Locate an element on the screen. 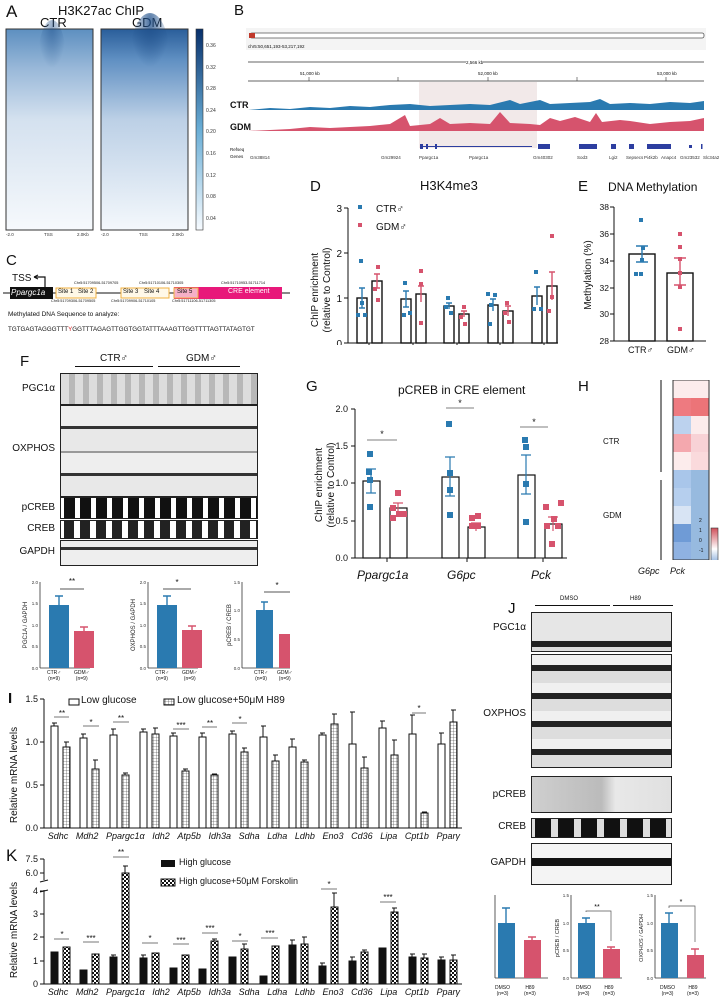  j-blot-label: pCREB is located at coordinates (509, 794).